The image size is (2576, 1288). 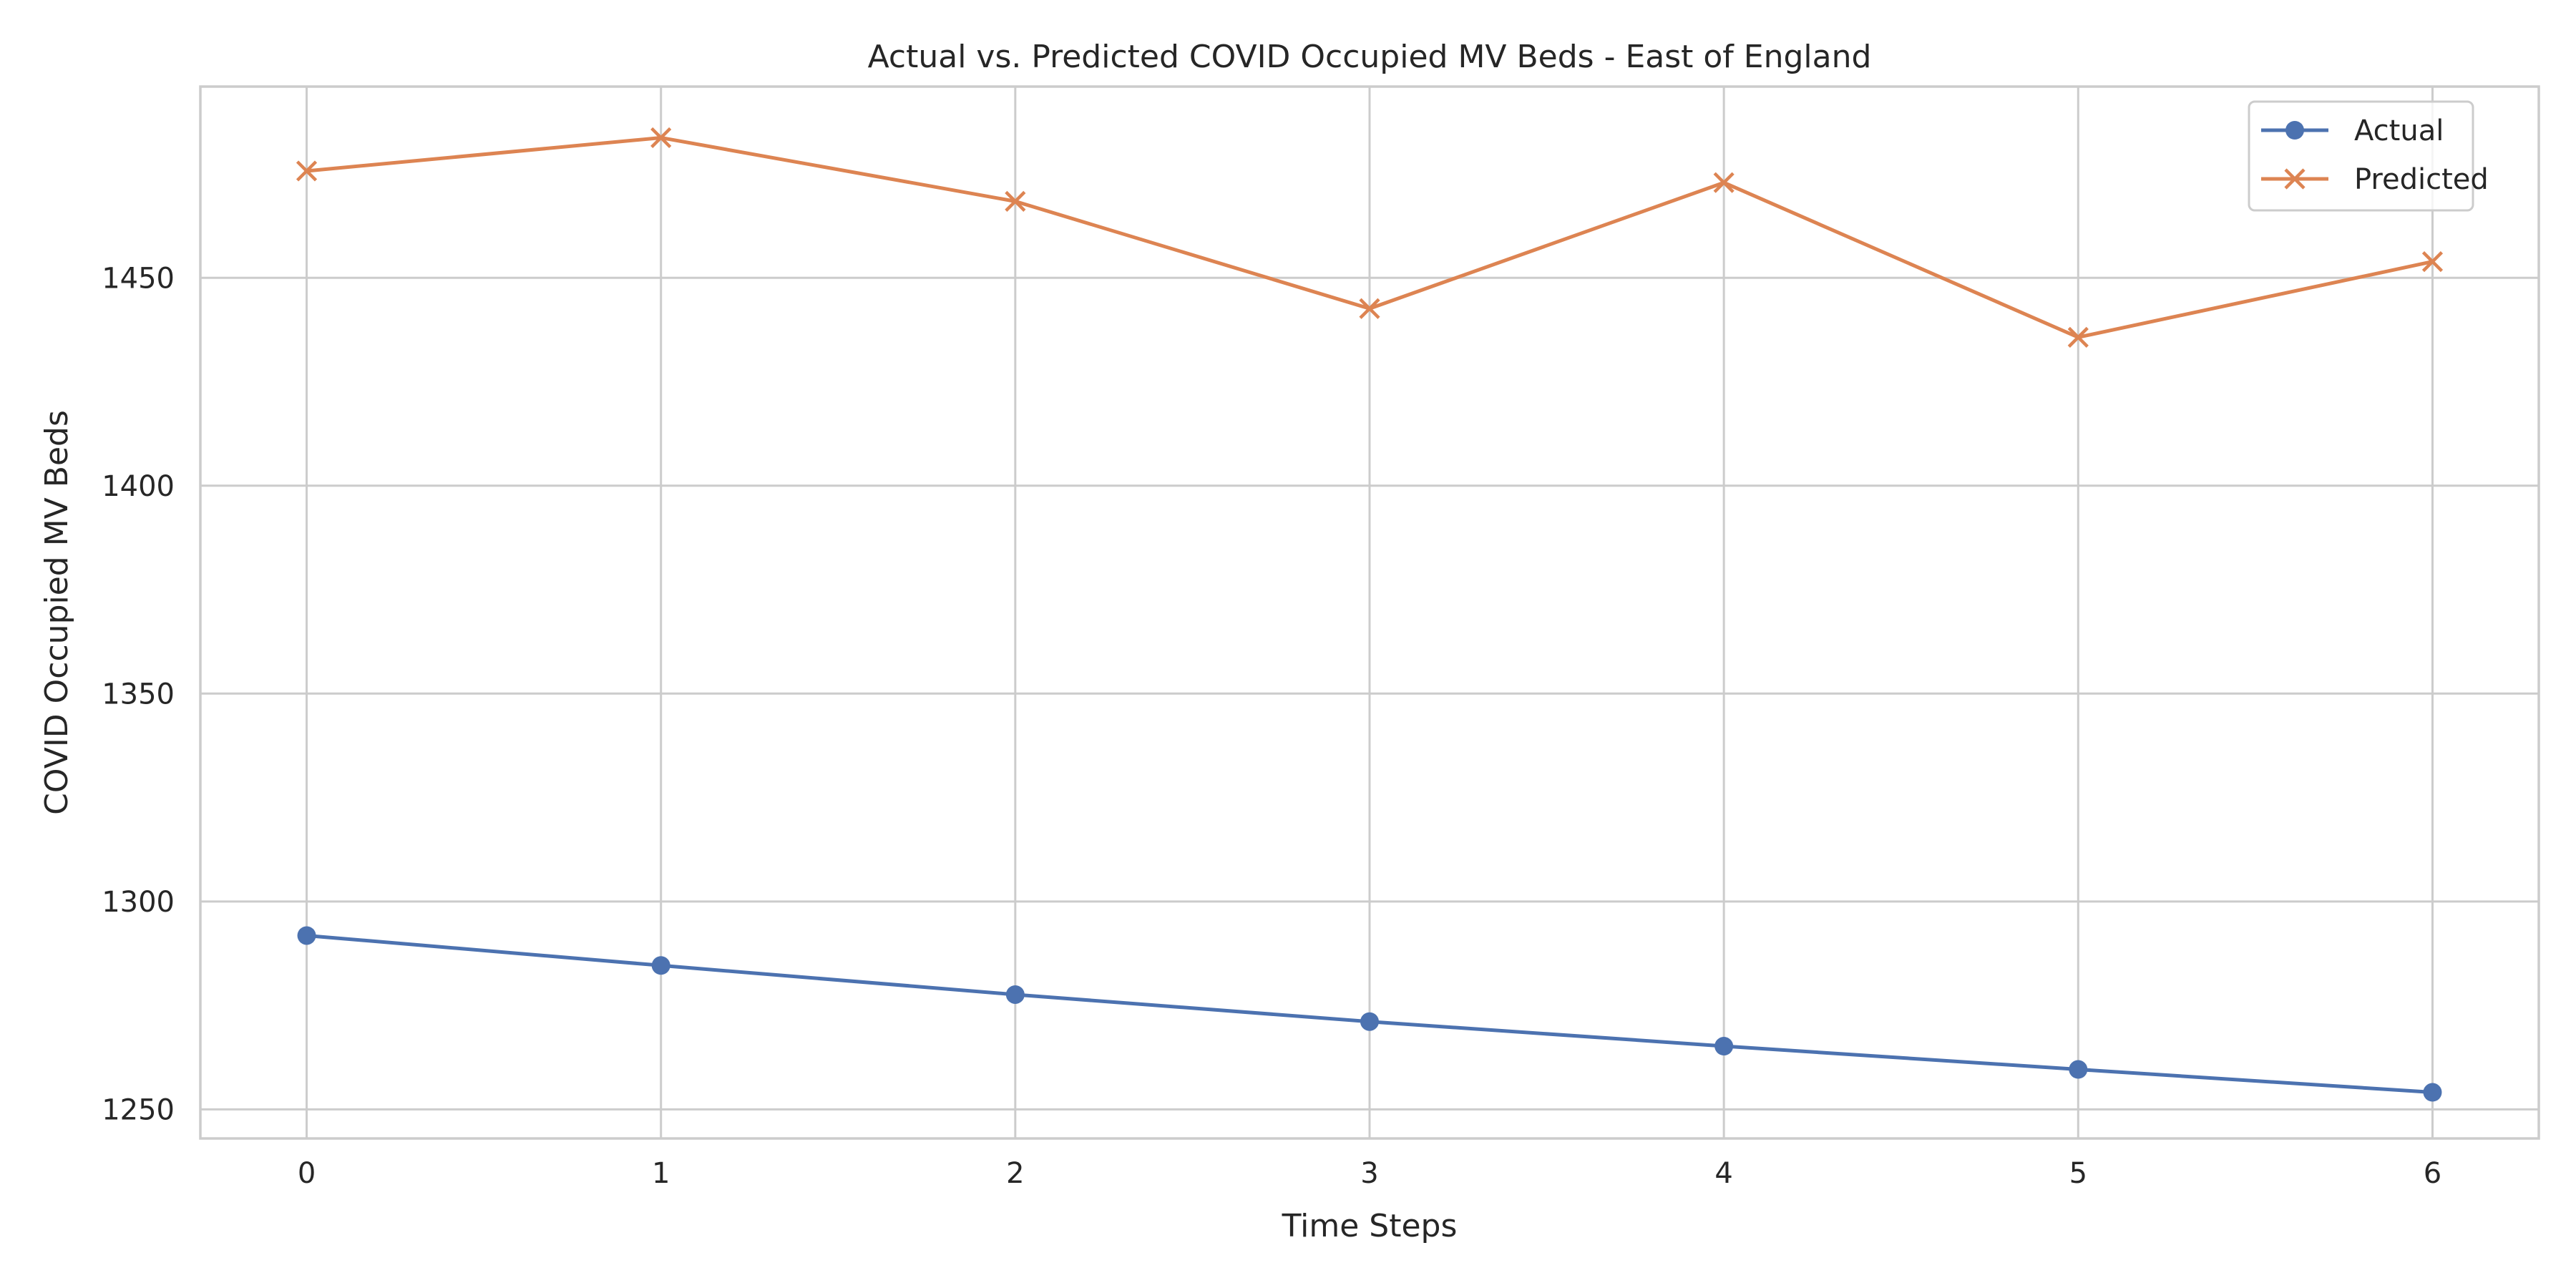 What do you see at coordinates (2375, 155) in the screenshot?
I see `legend-items: Actual Predicted` at bounding box center [2375, 155].